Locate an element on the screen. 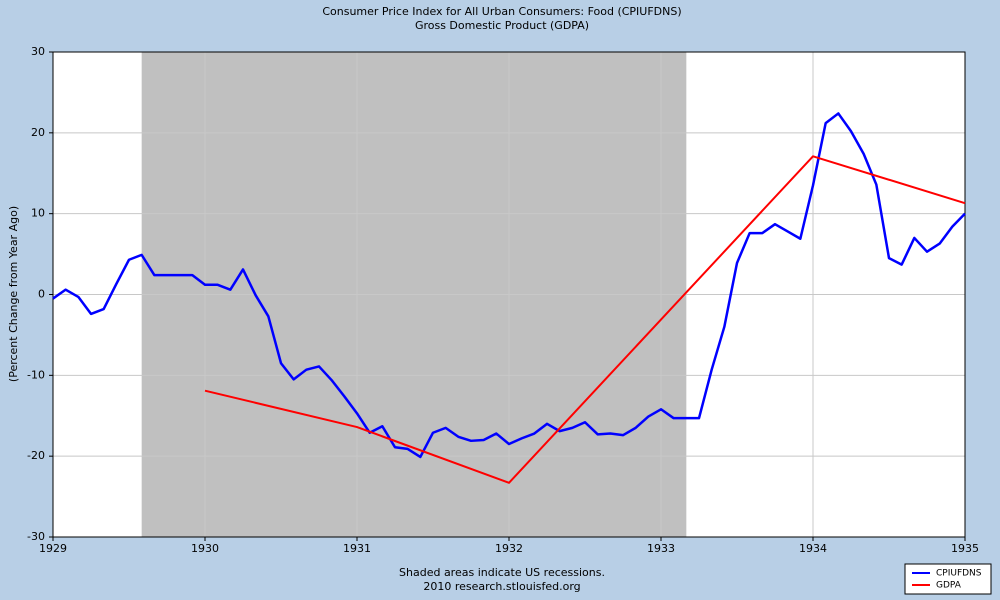  y-tick-label: 20 is located at coordinates (38, 132).